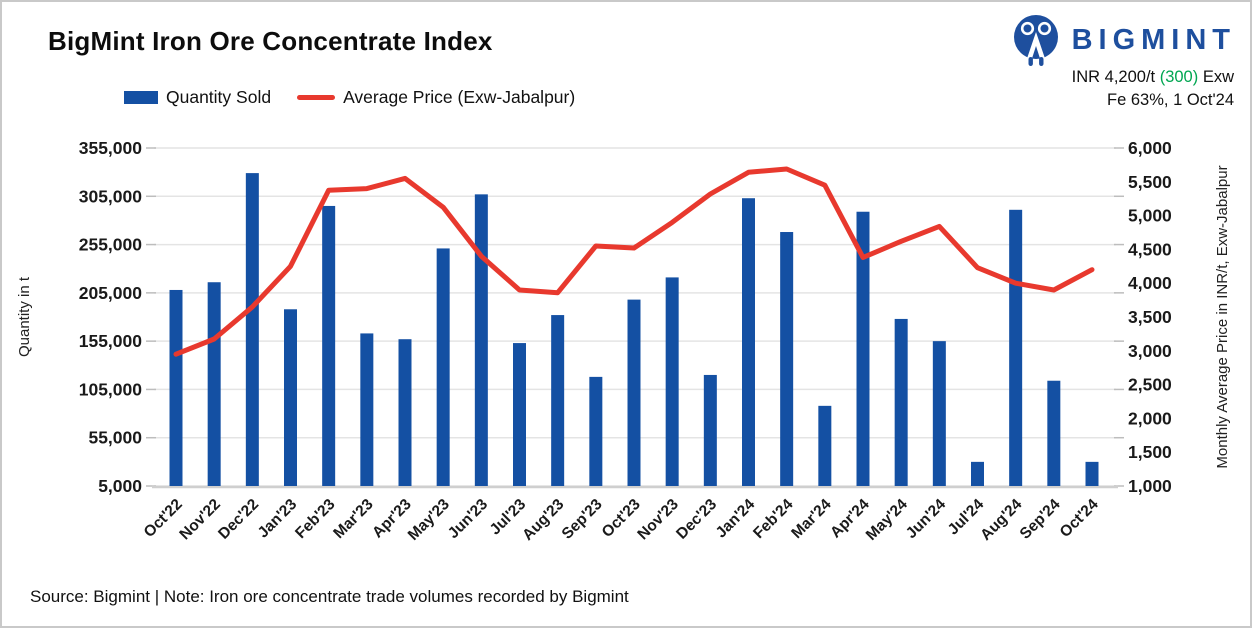 The width and height of the screenshot is (1252, 630). Describe the element at coordinates (111, 196) in the screenshot. I see `left-axis-tick-label: 305,000` at that location.